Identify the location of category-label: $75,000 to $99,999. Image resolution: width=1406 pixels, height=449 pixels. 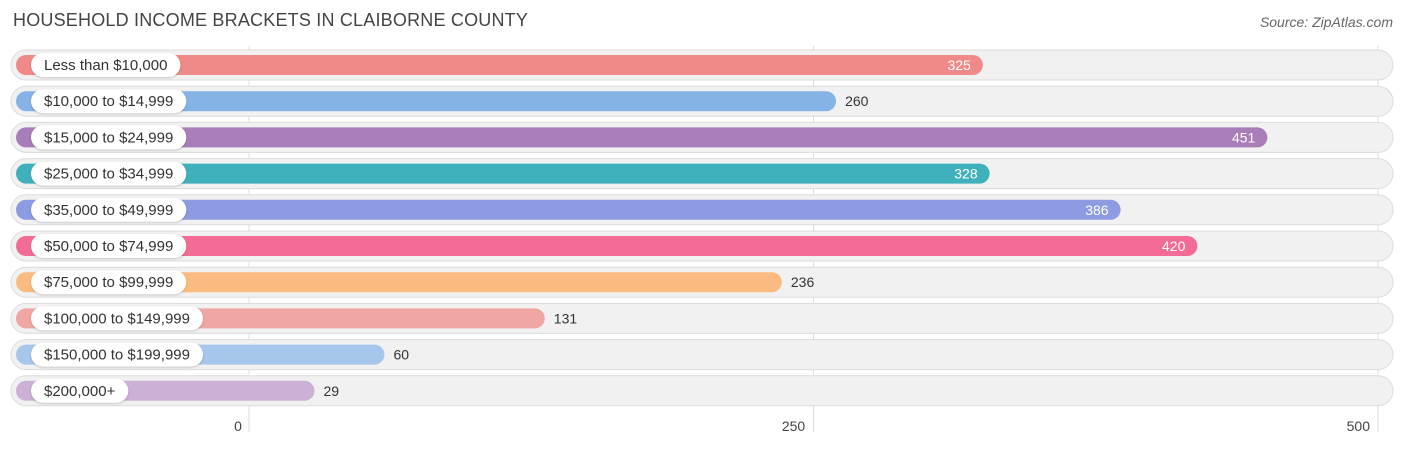
(108, 282).